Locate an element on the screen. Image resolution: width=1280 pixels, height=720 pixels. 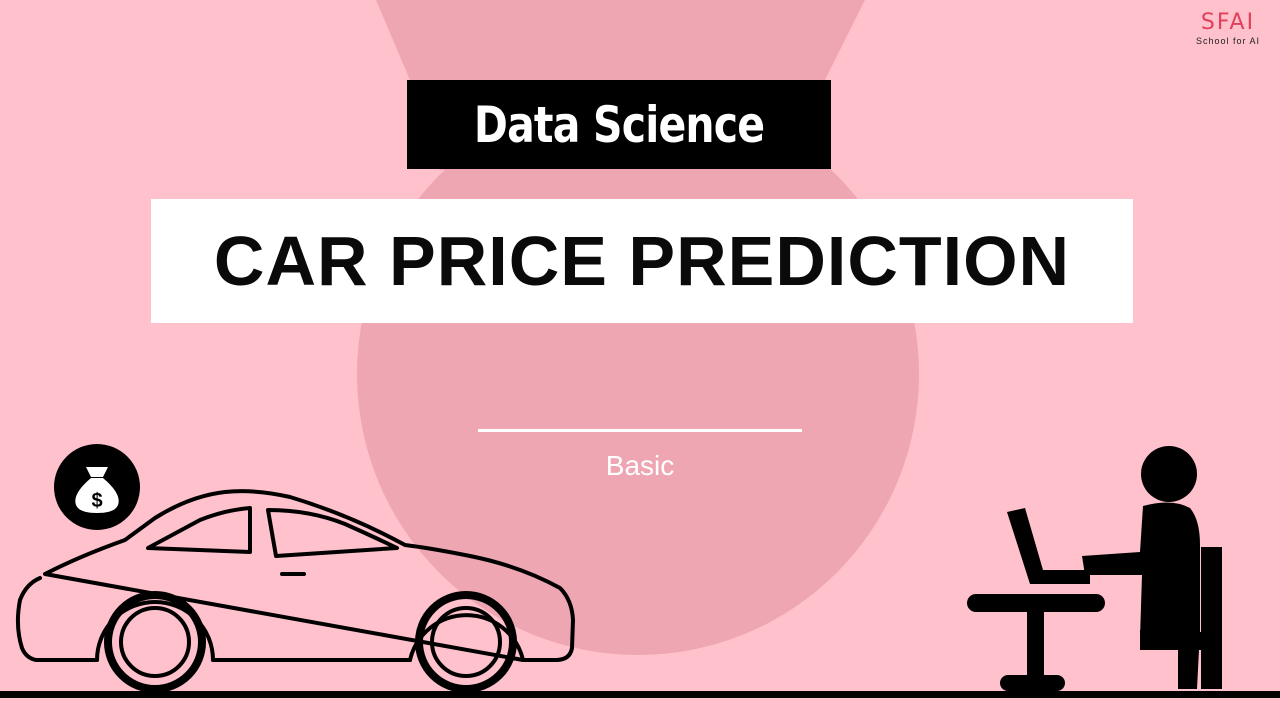
level-label: Basic is located at coordinates (640, 465).